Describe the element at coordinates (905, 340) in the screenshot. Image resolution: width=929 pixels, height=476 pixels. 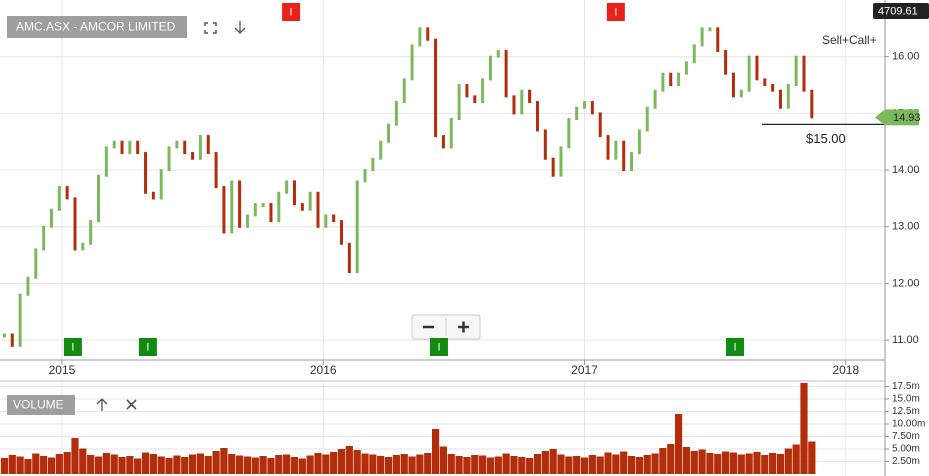
I see `y-tick-label: 11.00` at that location.